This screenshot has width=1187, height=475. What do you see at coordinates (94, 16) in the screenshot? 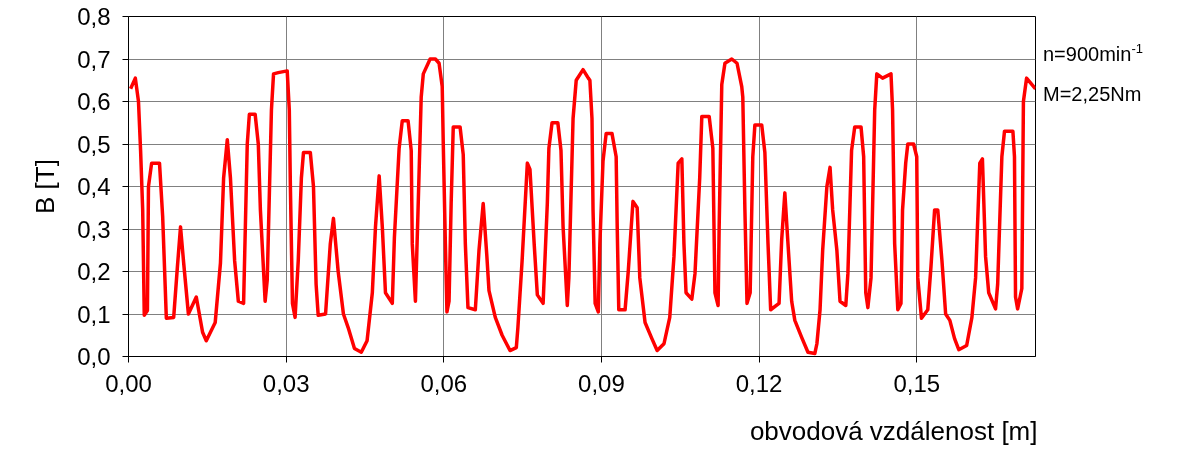
I see `y-tick-label: 0,8` at bounding box center [94, 16].